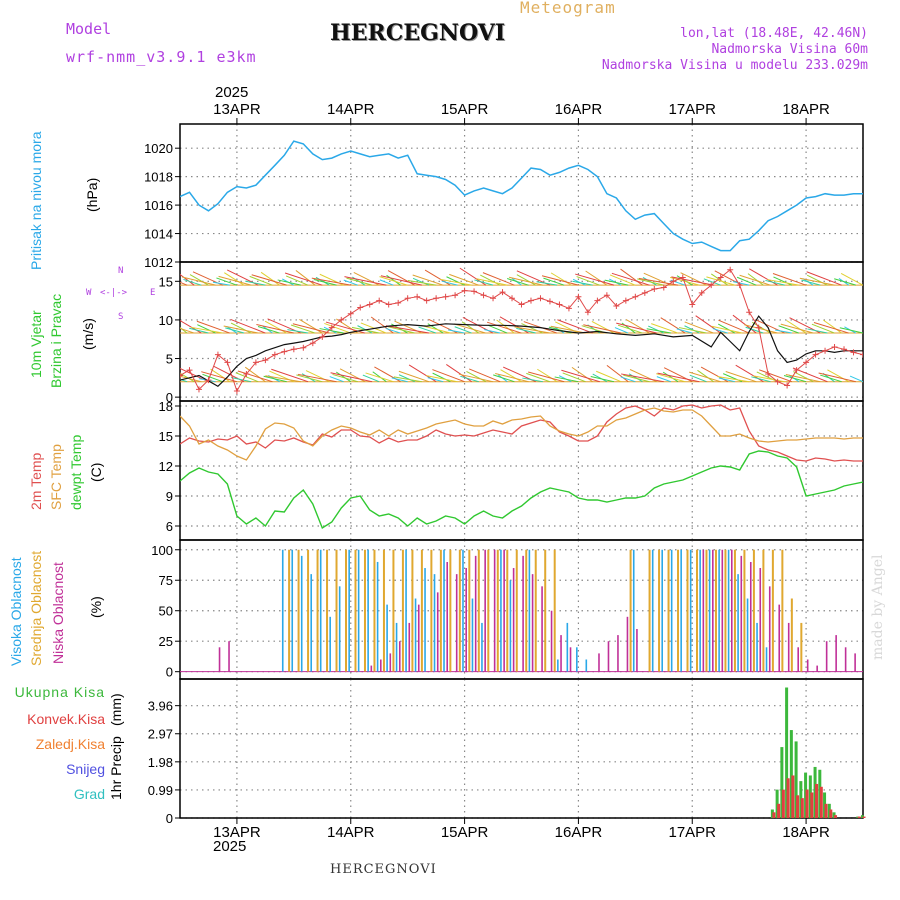 Image resolution: width=900 pixels, height=900 pixels. What do you see at coordinates (160, 790) in the screenshot?
I see `y-tick-label: 0.99` at bounding box center [160, 790].